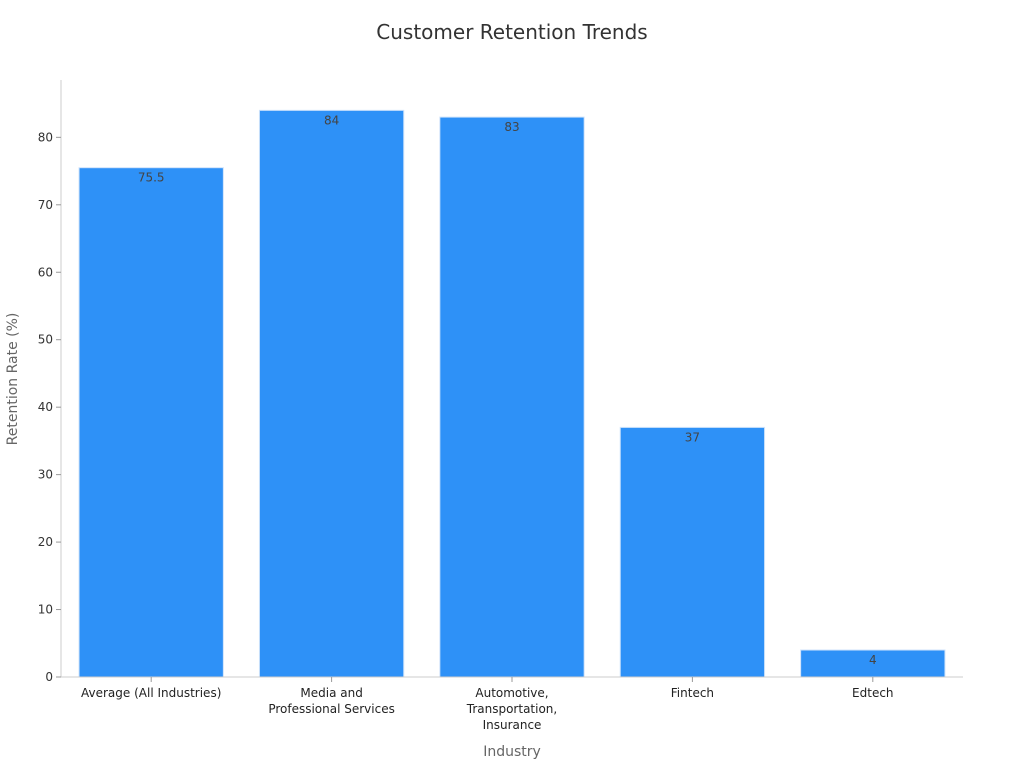 The image size is (1024, 768). Describe the element at coordinates (331, 120) in the screenshot. I see `bar-value-label: 84` at that location.